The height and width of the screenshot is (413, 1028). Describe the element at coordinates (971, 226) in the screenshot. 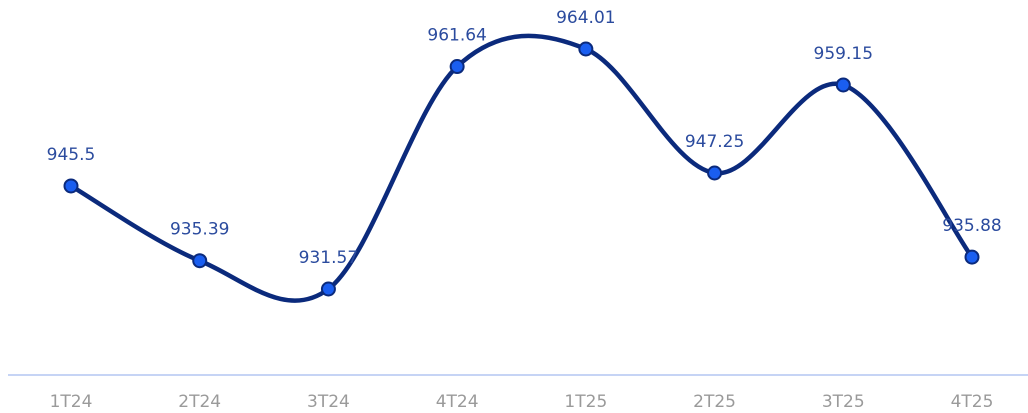

I see `data-label: 935.88` at that location.